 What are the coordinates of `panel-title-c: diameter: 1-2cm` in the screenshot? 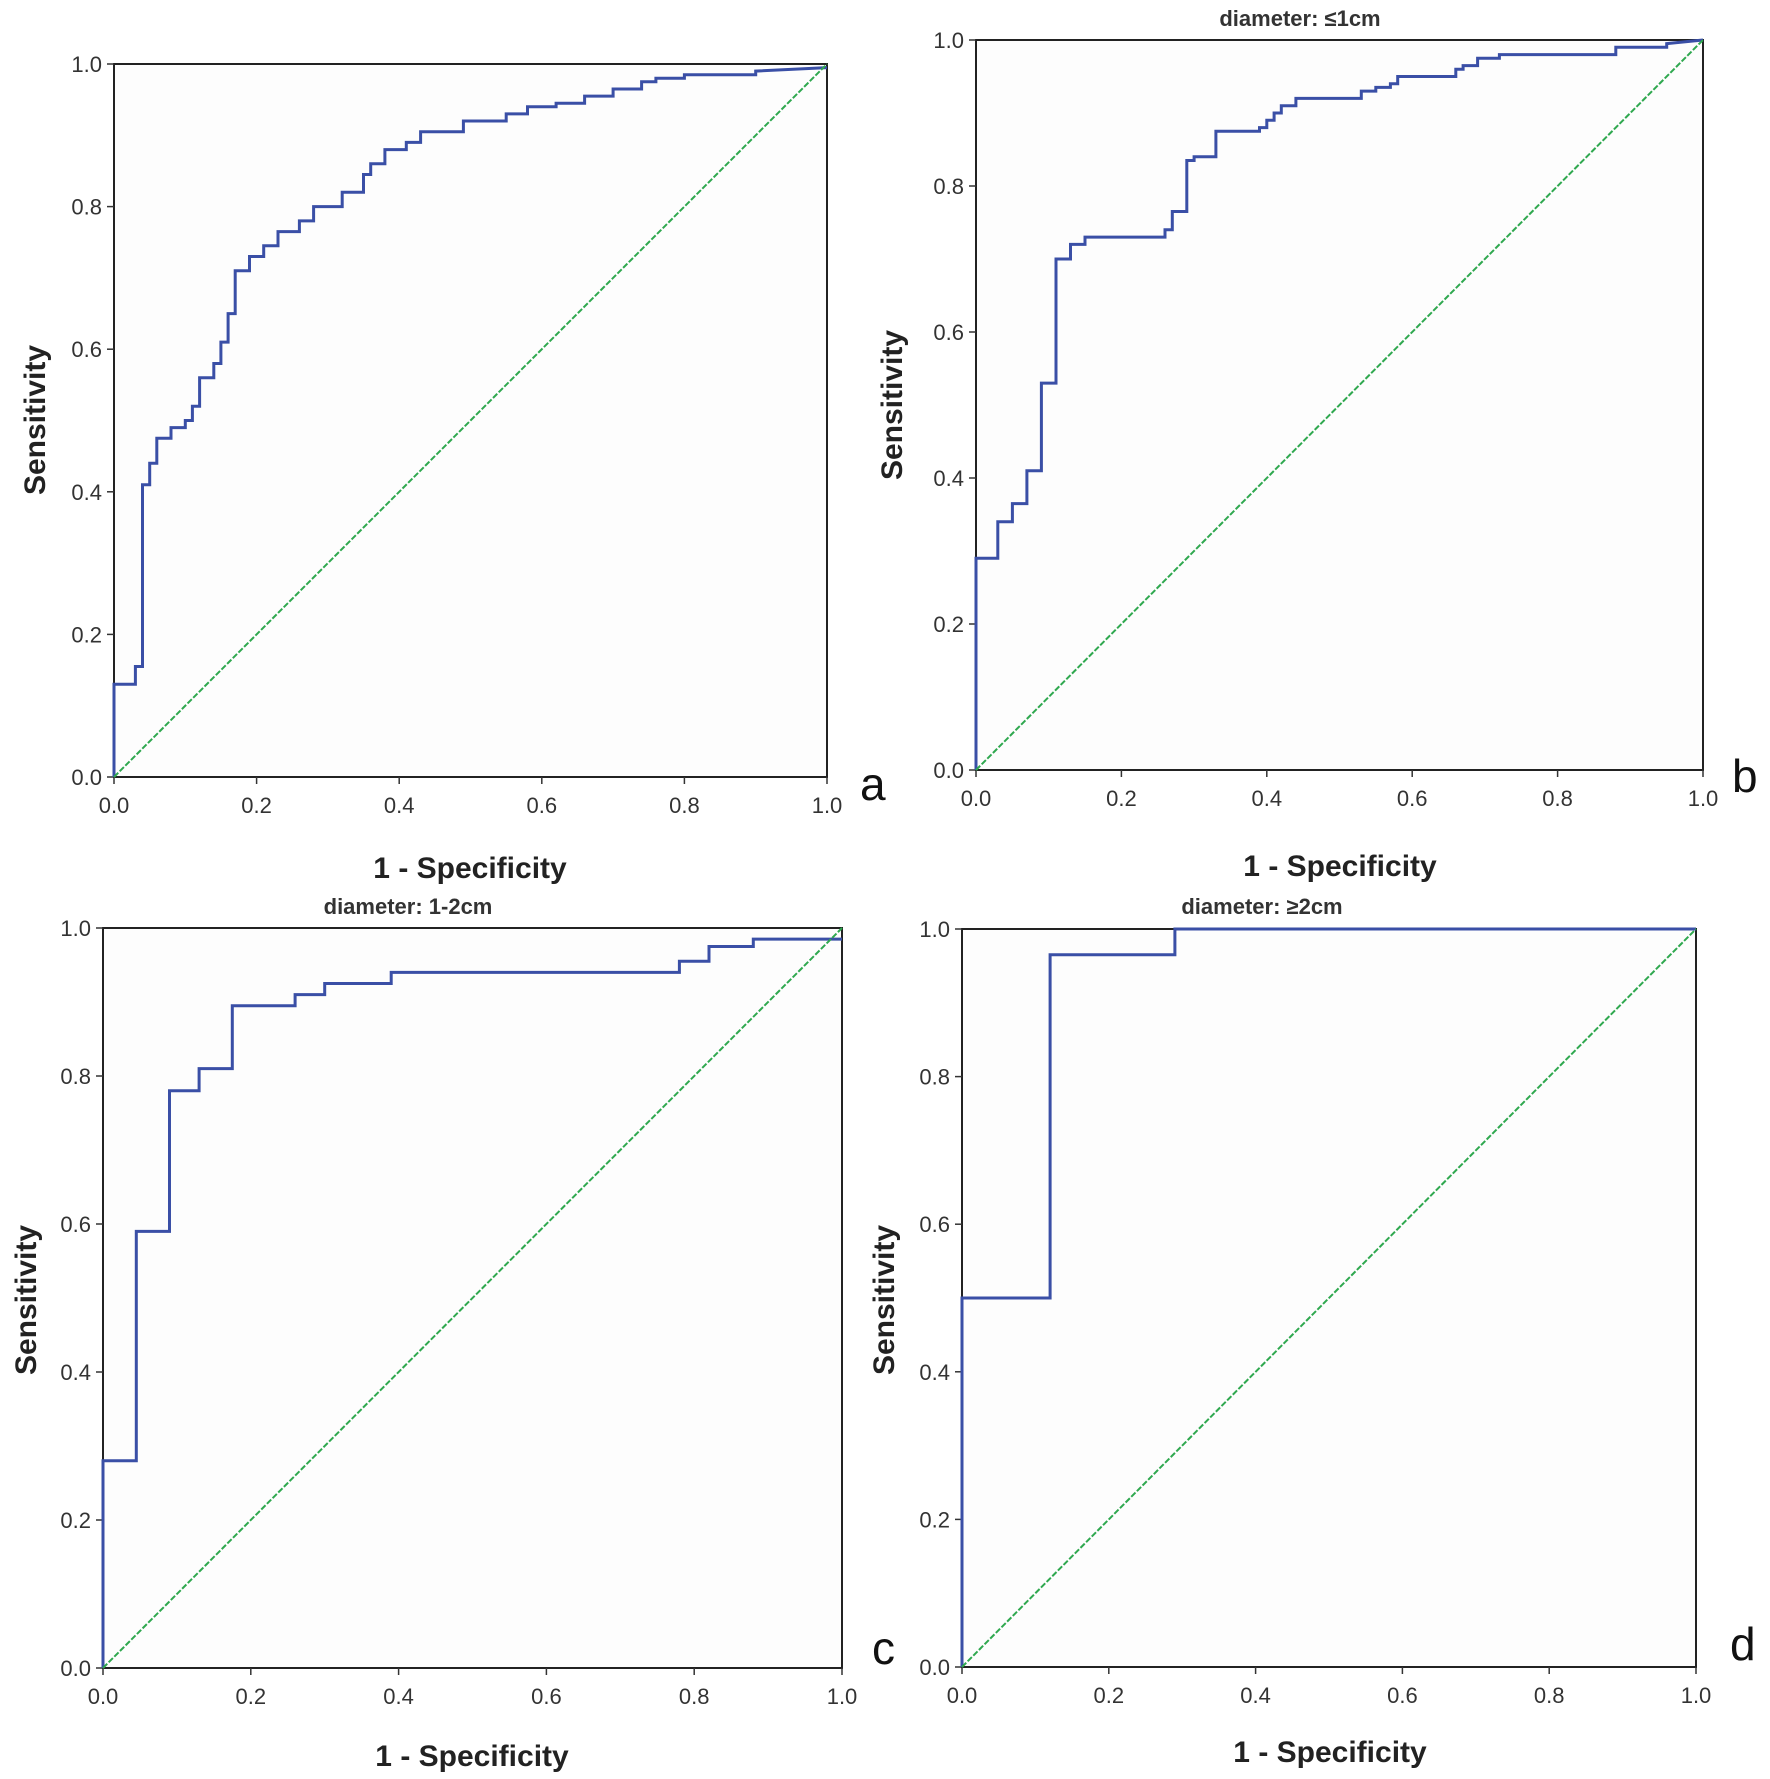 It's located at (408, 906).